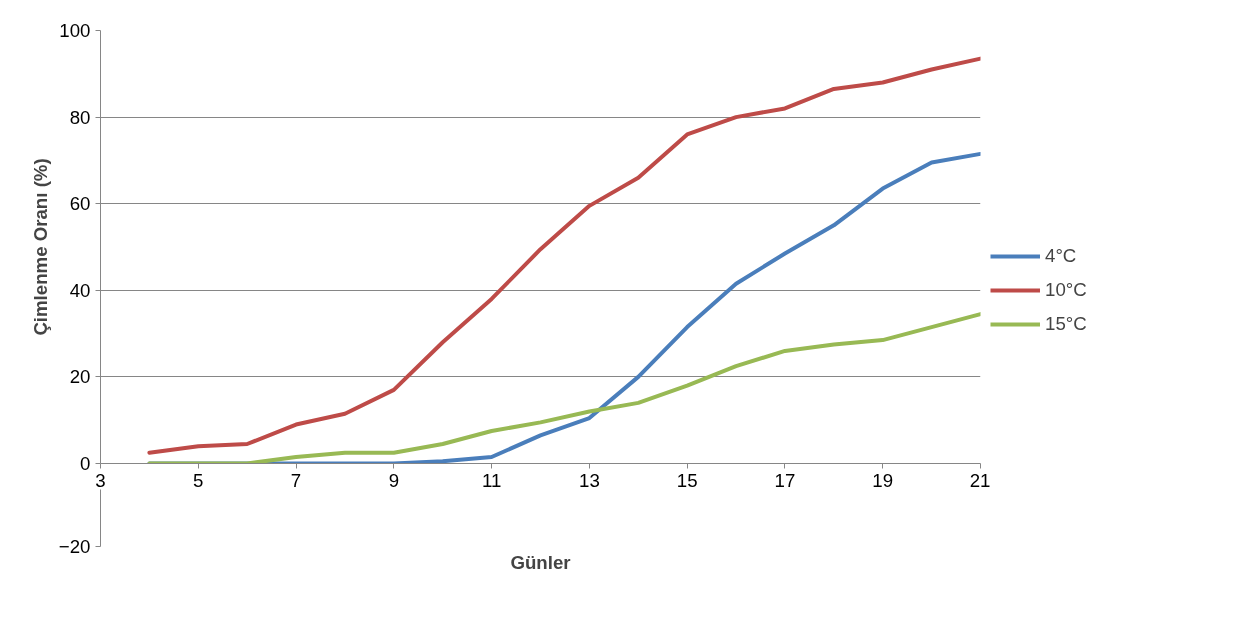  What do you see at coordinates (394, 480) in the screenshot?
I see `x-tick-label: 9` at bounding box center [394, 480].